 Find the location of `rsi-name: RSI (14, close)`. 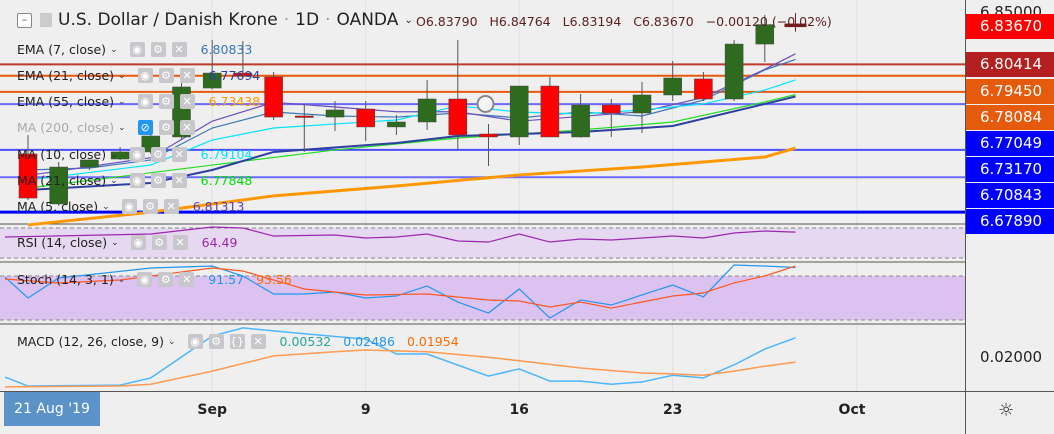

rsi-name: RSI (14, close) is located at coordinates (62, 242).